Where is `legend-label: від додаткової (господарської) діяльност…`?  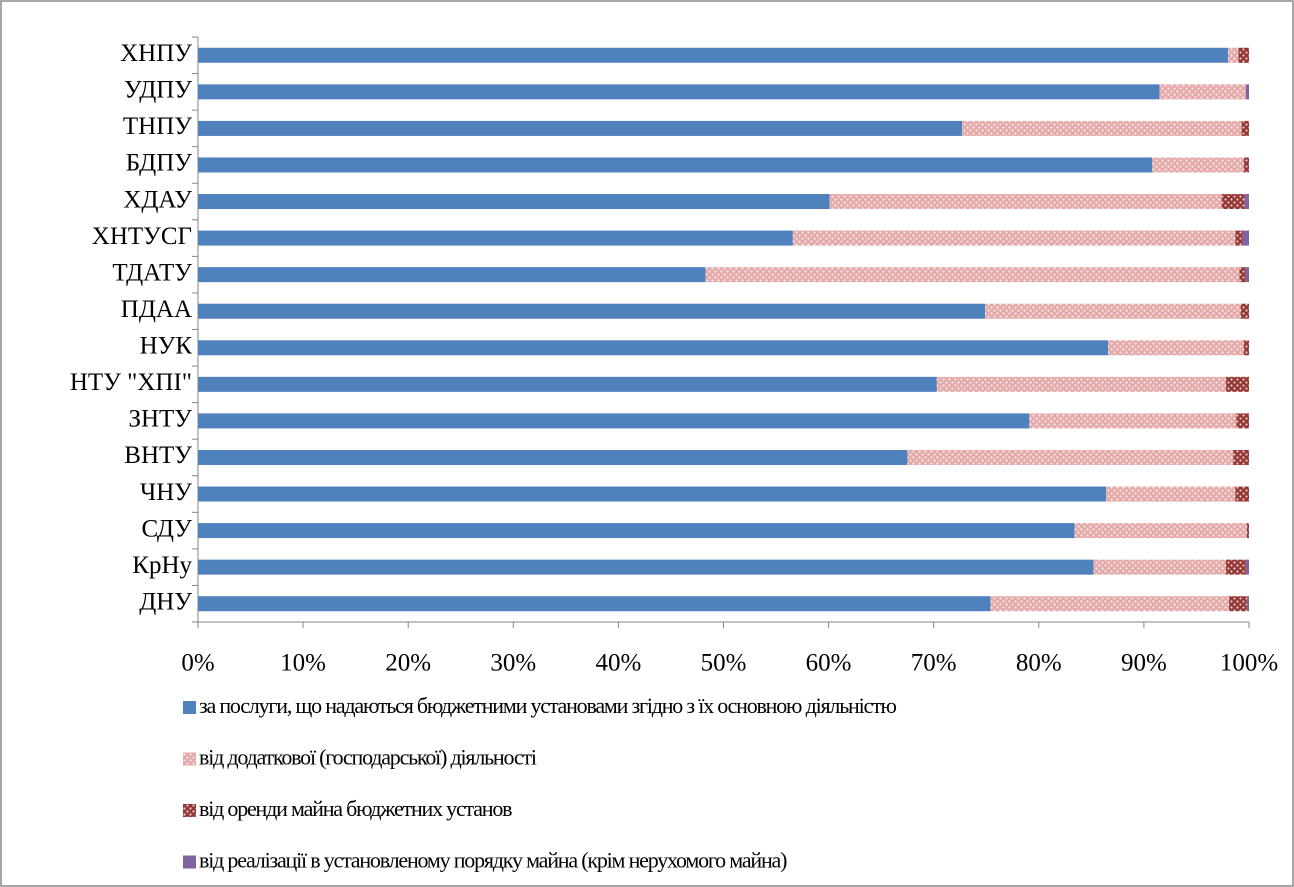 legend-label: від додаткової (господарської) діяльност… is located at coordinates (368, 757).